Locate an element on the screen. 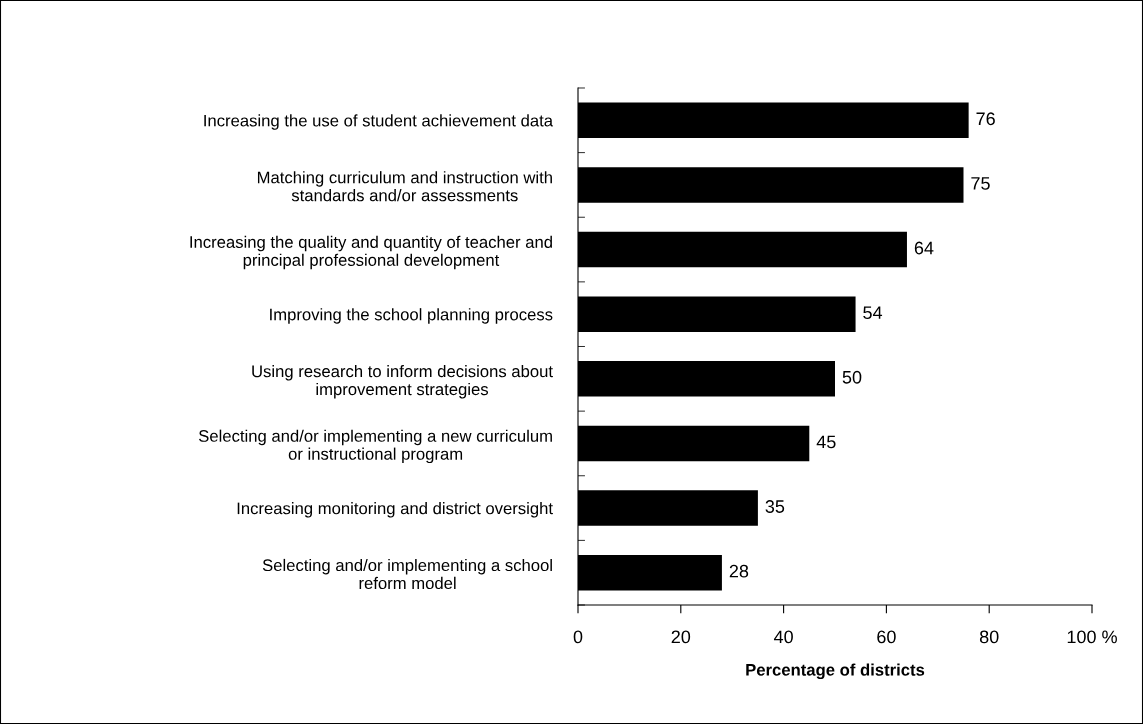  y-tick-label: Selecting and/or implementing a new curriculum or instructional program is located at coordinates (375, 446).